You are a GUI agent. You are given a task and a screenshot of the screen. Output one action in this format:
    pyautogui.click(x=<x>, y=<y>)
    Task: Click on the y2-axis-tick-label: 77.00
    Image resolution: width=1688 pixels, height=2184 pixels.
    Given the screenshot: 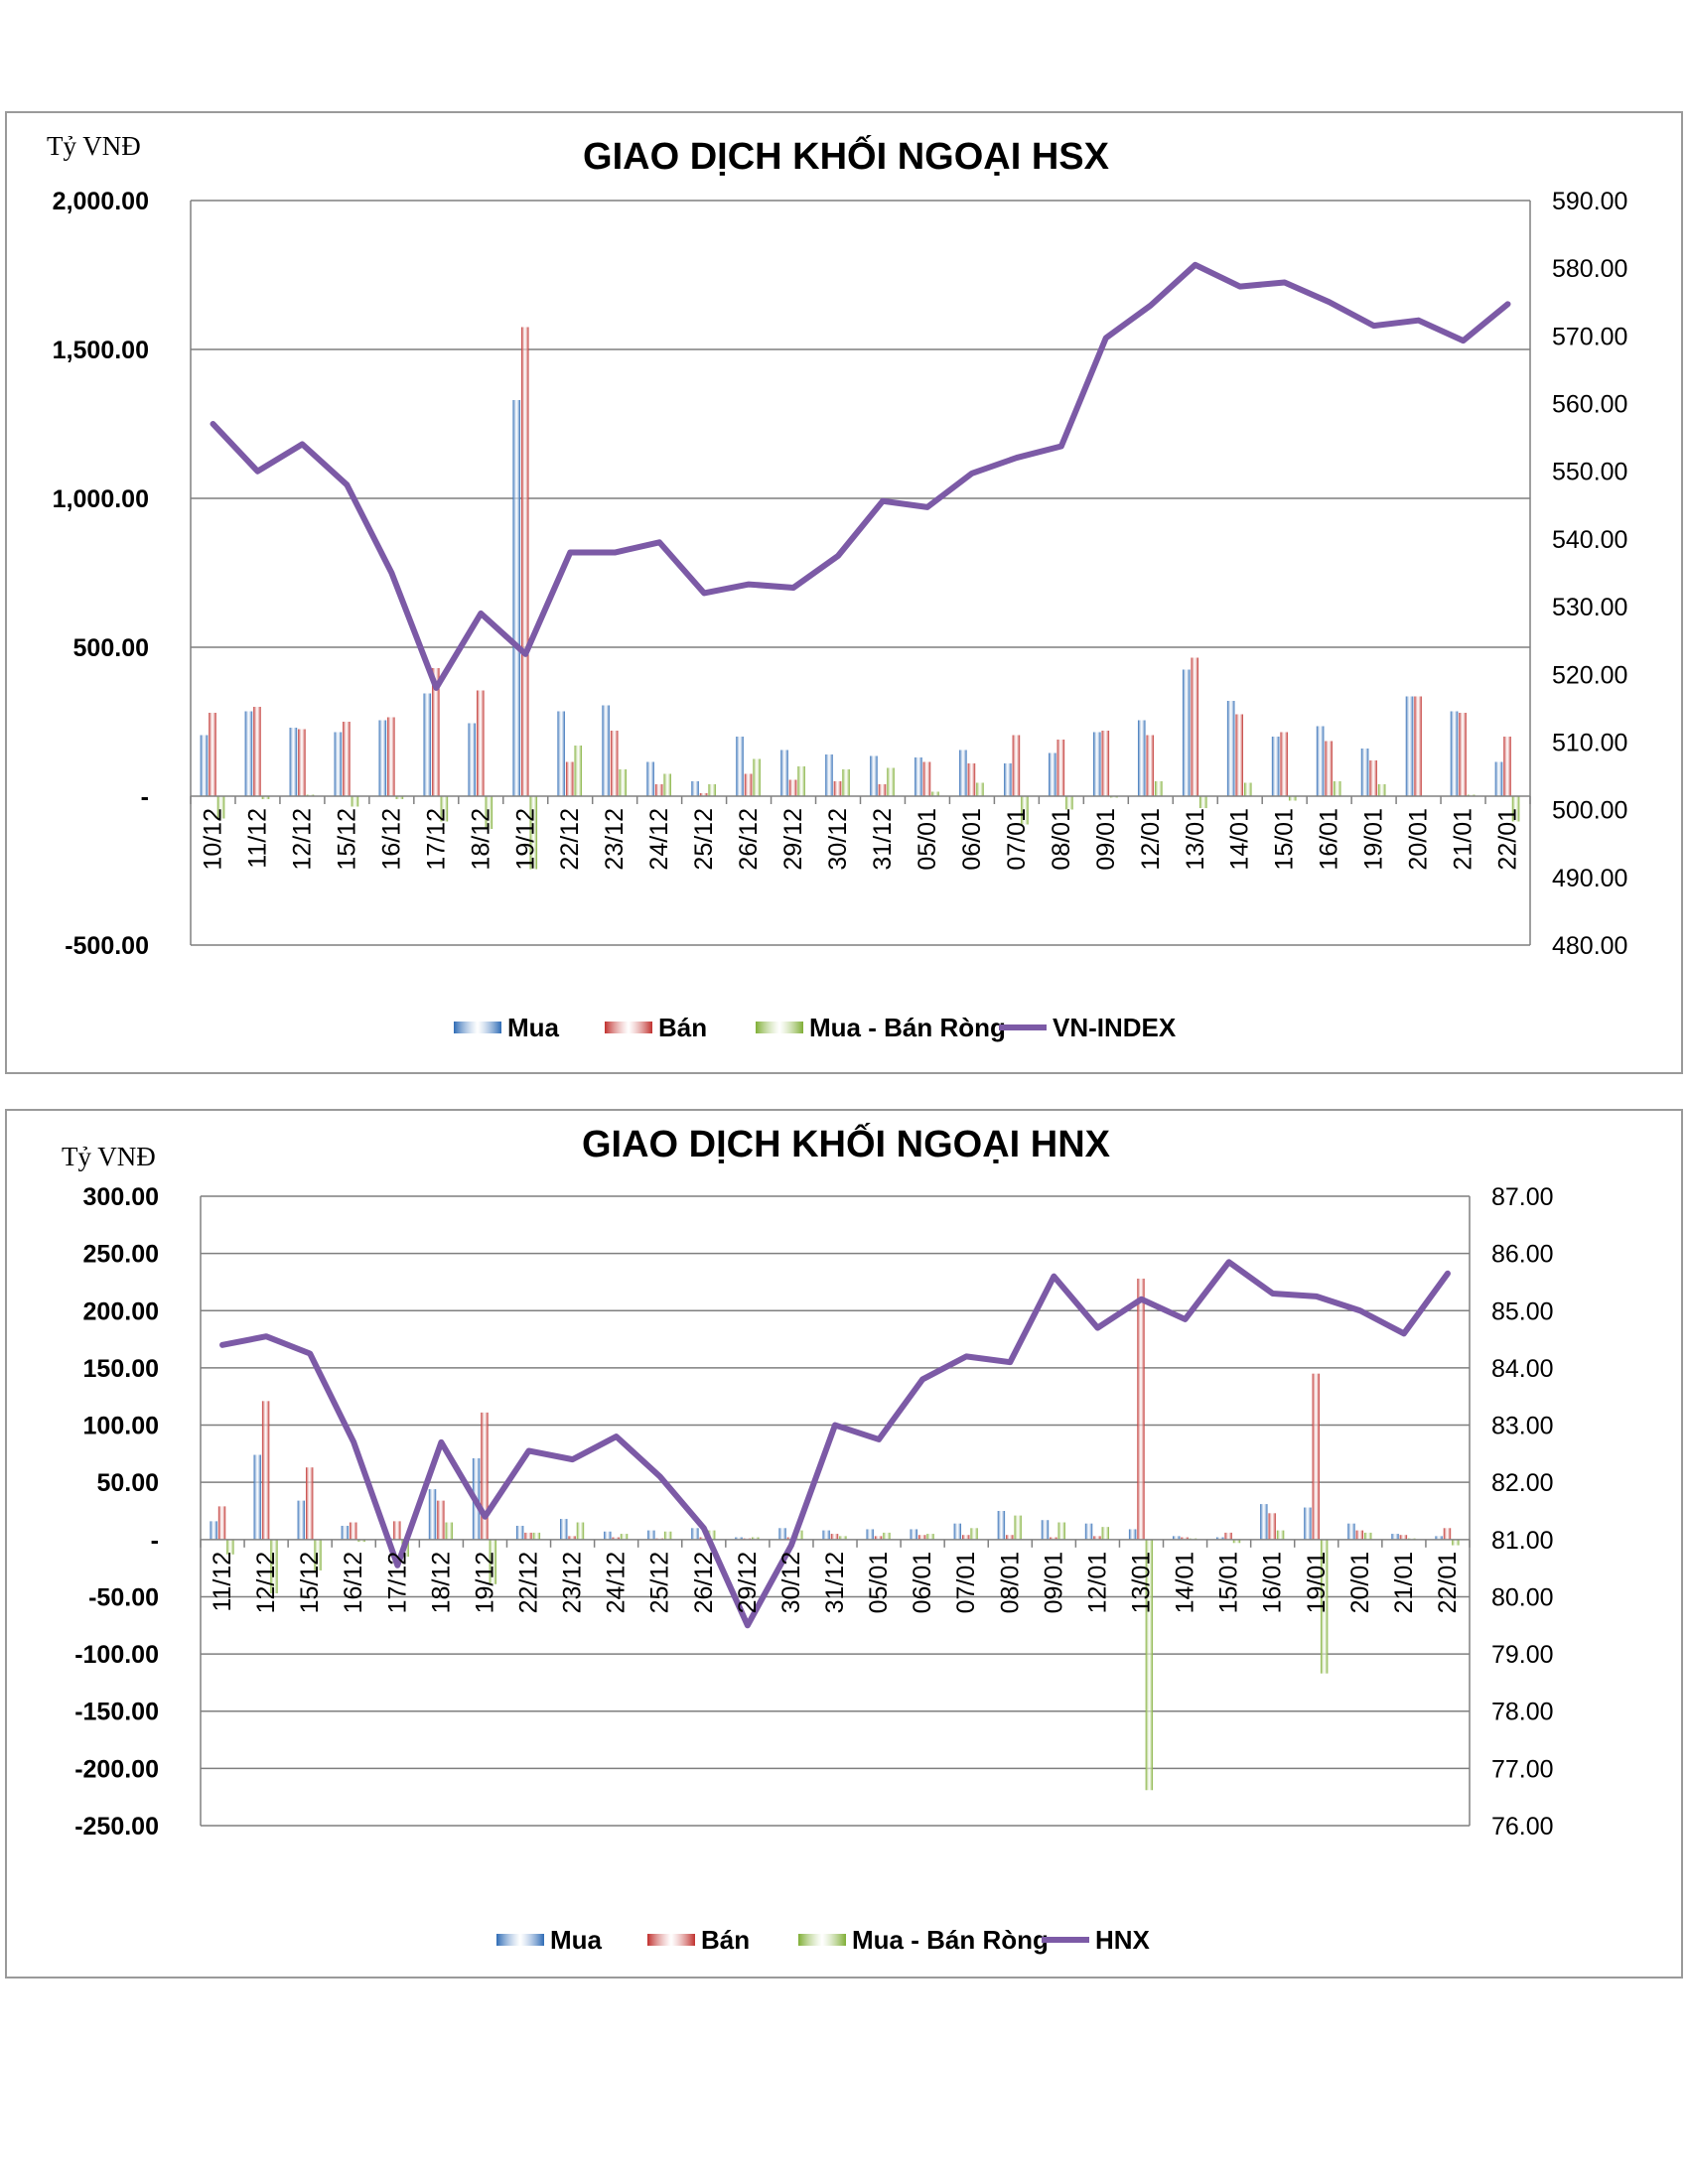 What is the action you would take?
    pyautogui.click(x=1522, y=1769)
    